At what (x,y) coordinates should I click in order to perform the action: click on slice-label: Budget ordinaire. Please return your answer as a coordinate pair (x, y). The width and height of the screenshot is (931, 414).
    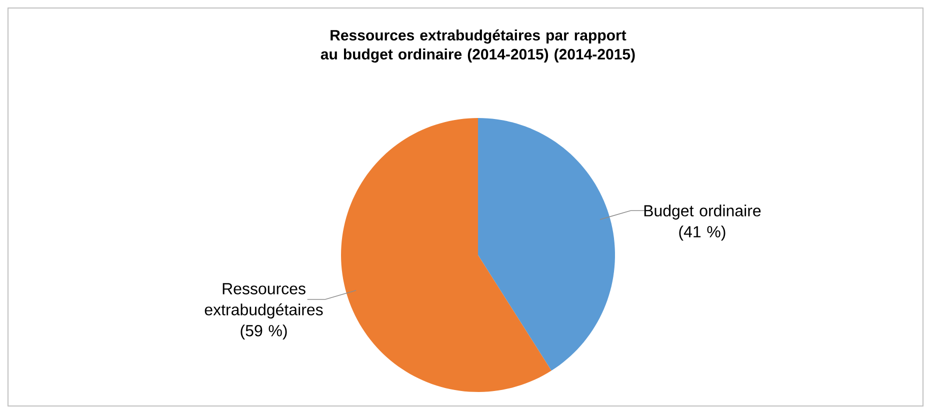
    Looking at the image, I should click on (702, 212).